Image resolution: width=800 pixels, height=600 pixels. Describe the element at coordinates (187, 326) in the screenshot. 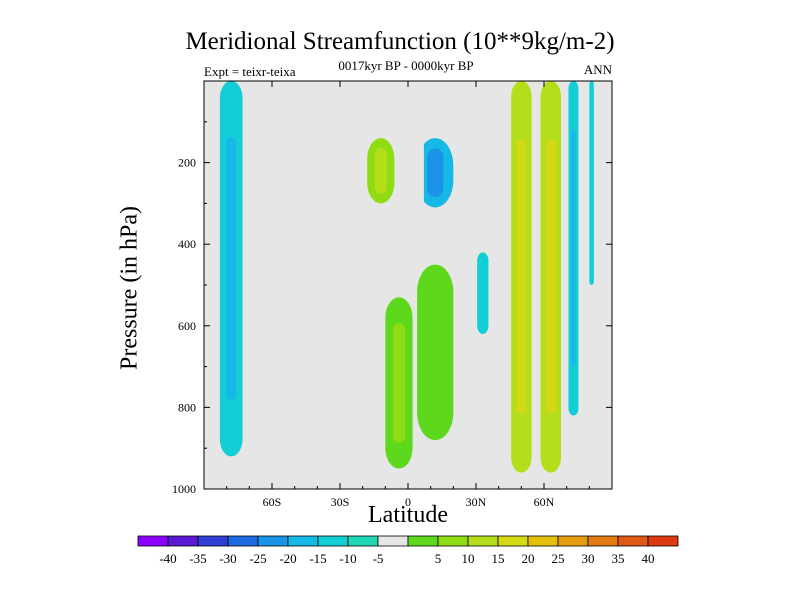

I see `y-tick-label: 600` at that location.